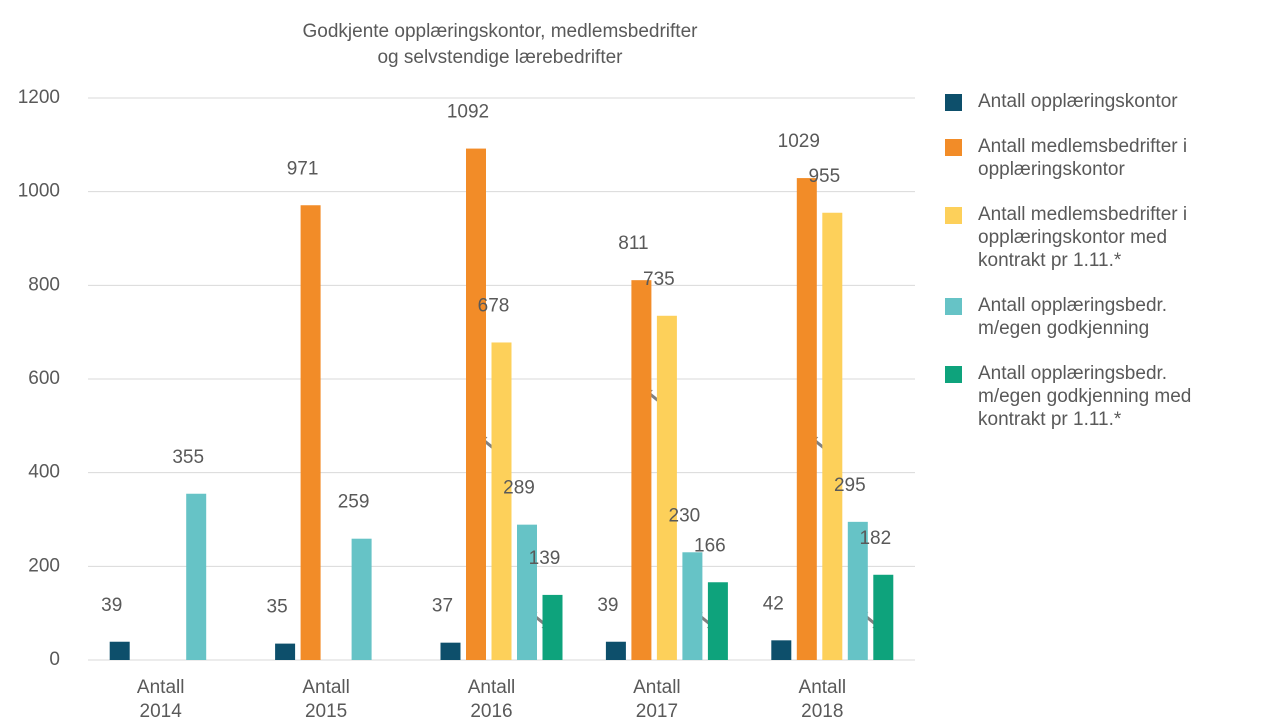  I want to click on data-label: 678, so click(494, 305).